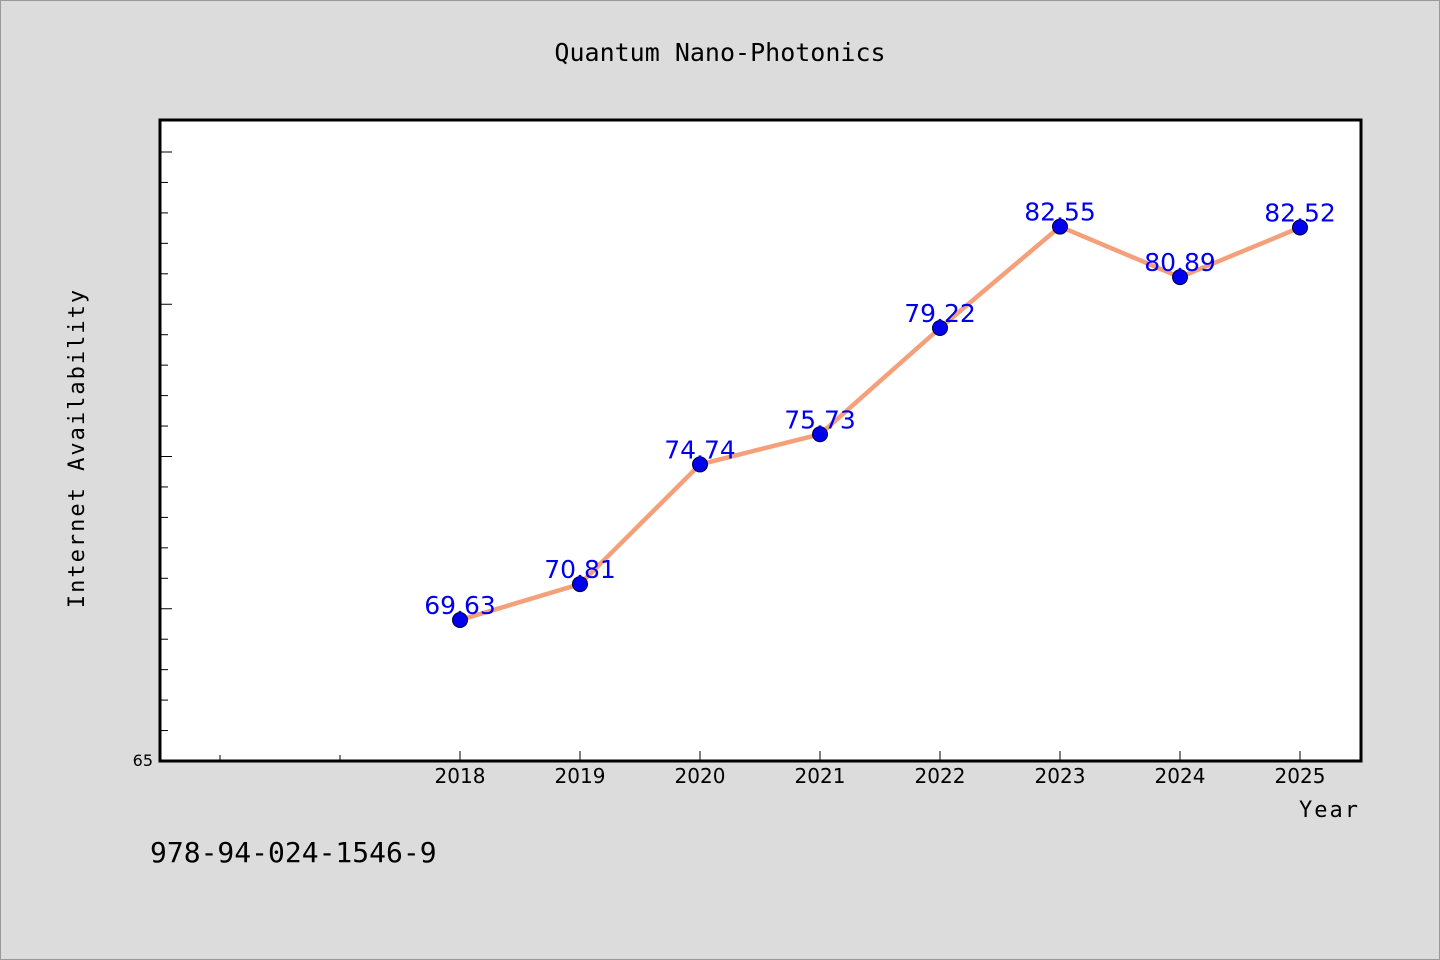  Describe the element at coordinates (1180, 776) in the screenshot. I see `x-tick-label: 2024` at that location.